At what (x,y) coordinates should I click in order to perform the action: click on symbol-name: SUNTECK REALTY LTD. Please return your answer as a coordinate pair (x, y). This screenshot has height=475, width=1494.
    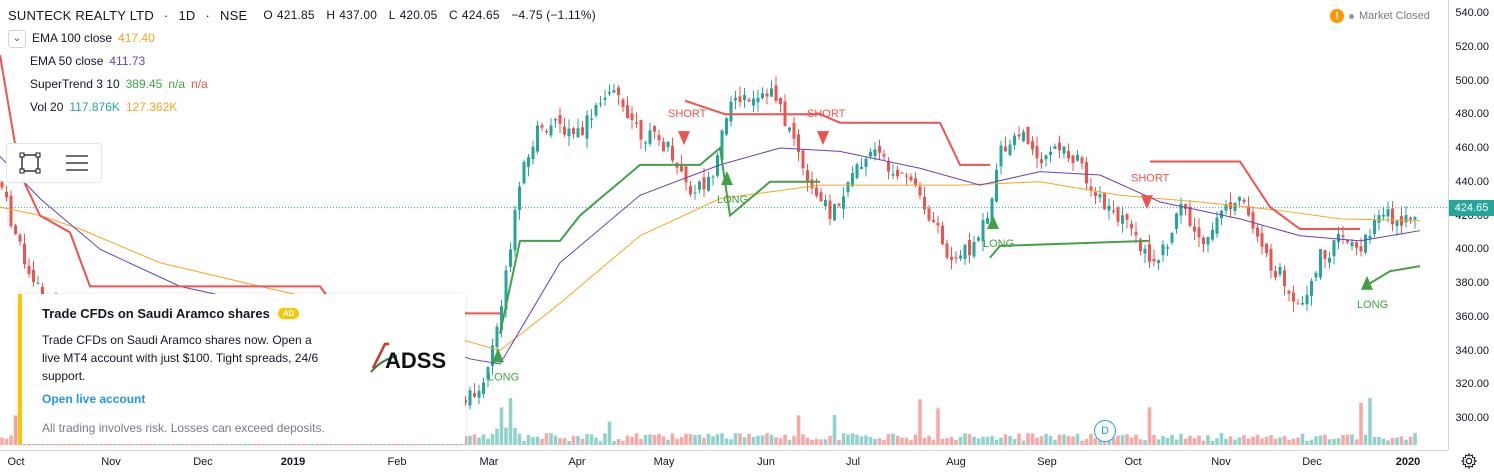
    Looking at the image, I should click on (81, 15).